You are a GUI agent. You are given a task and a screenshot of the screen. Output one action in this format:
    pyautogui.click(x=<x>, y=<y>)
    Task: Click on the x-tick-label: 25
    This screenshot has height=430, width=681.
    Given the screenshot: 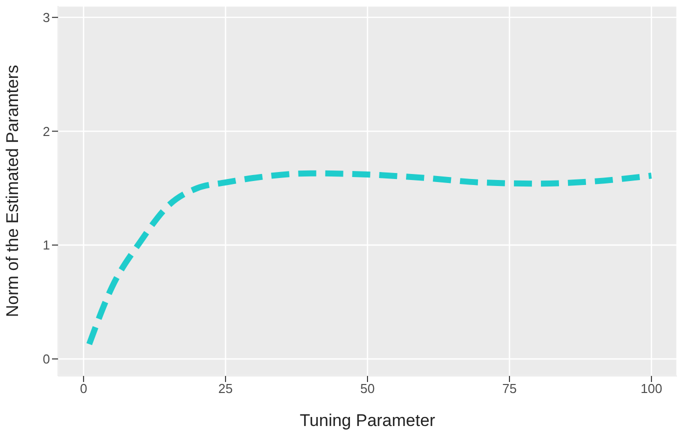 What is the action you would take?
    pyautogui.click(x=225, y=388)
    